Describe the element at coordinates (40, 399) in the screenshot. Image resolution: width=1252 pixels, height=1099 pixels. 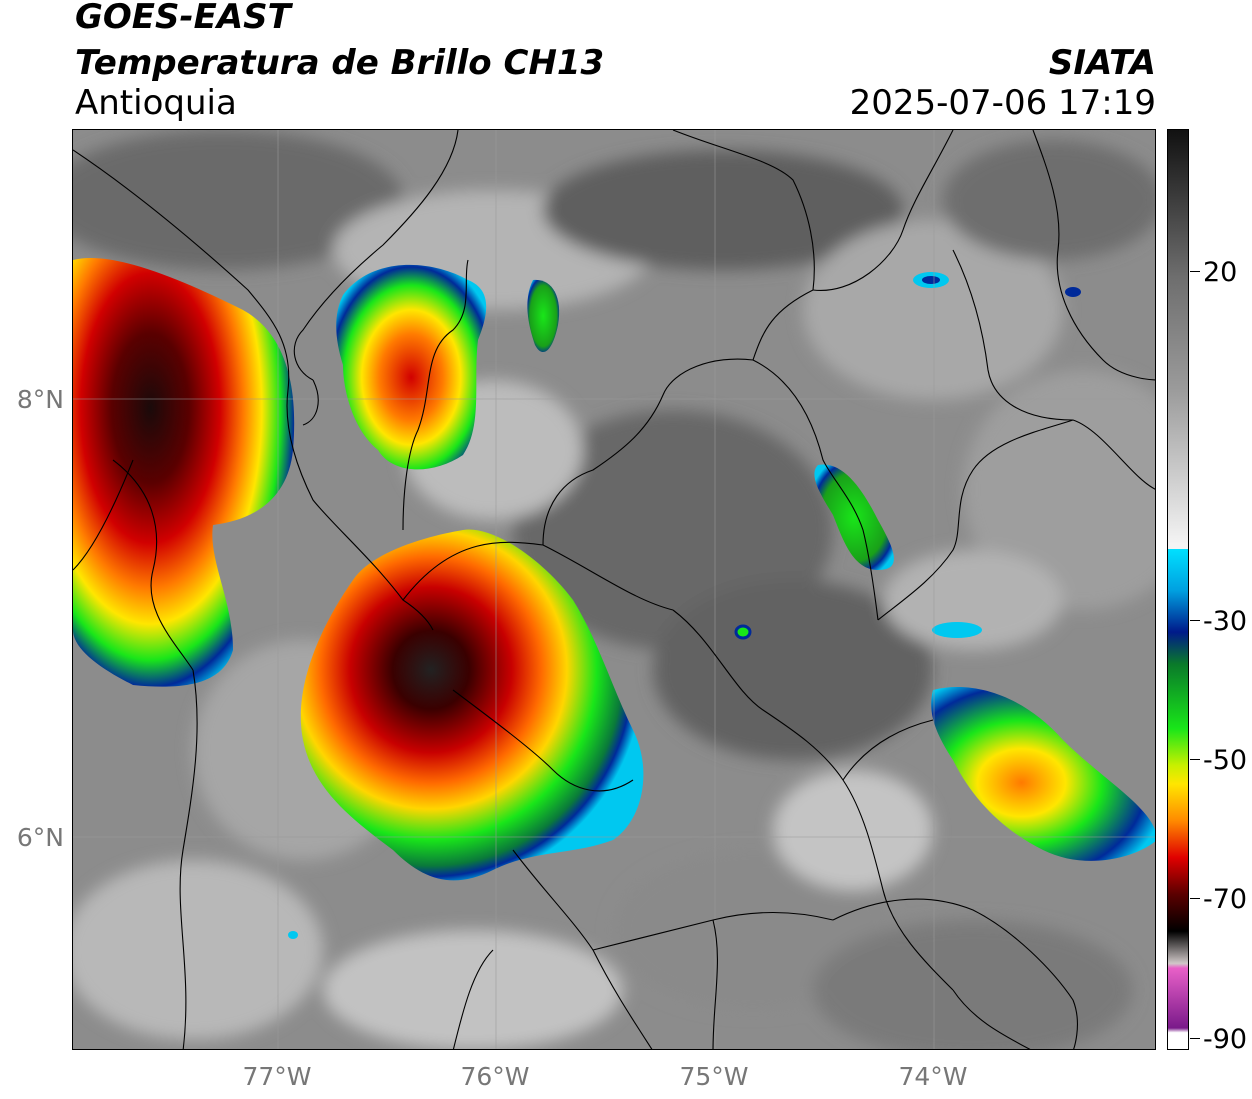
I see `lat-label-8n: 8°N` at that location.